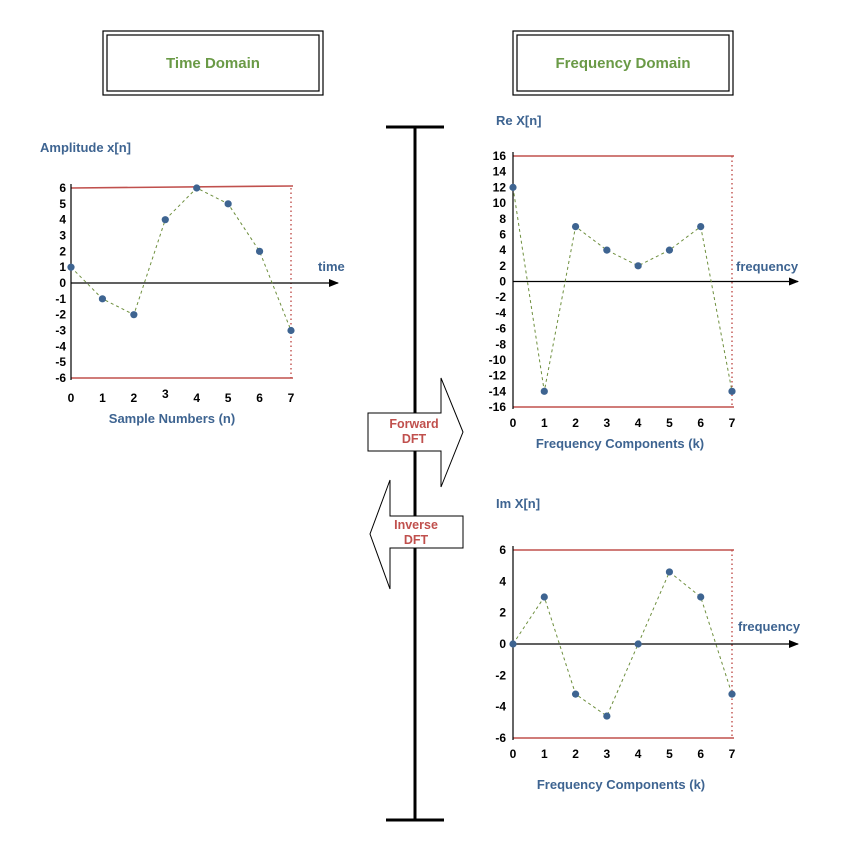 Image resolution: width=847 pixels, height=850 pixels. I want to click on time-domain-header: Time Domain, so click(213, 63).